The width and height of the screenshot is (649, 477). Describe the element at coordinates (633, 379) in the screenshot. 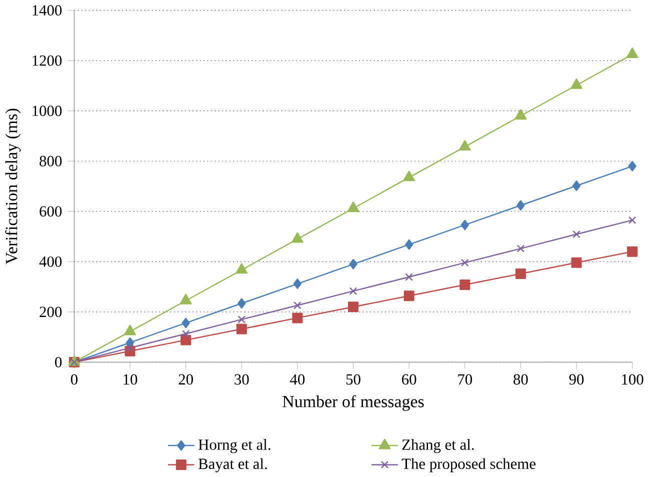

I see `x-tick-label: 100` at that location.